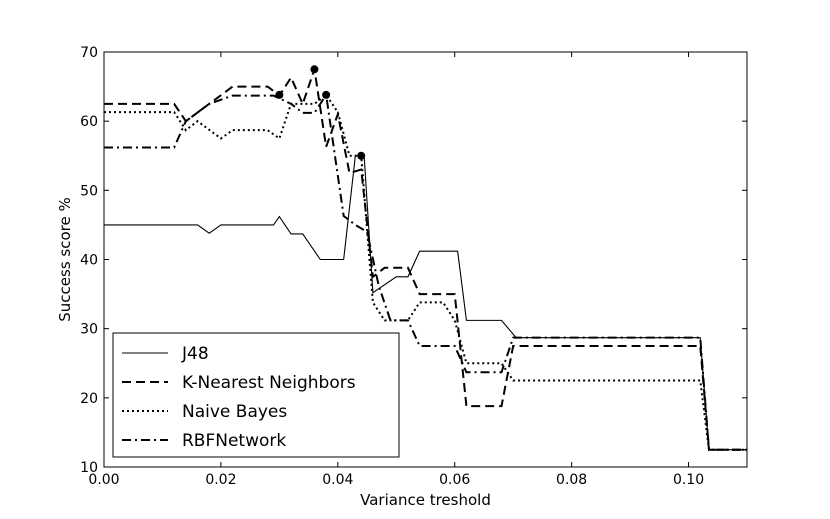 This screenshot has height=519, width=830. Describe the element at coordinates (337, 480) in the screenshot. I see `x-tick-label: 0.04` at that location.